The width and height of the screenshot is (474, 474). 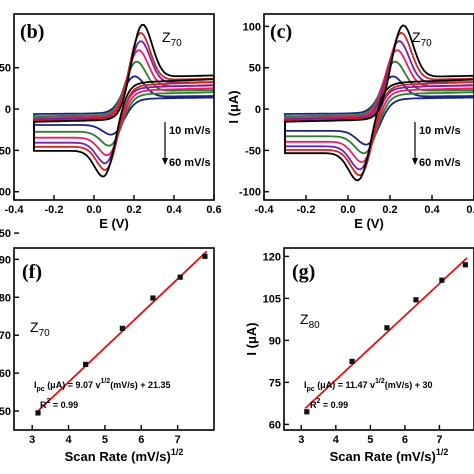 What do you see at coordinates (470, 210) in the screenshot?
I see `x-tick-label-c-5: 0.6` at bounding box center [470, 210].